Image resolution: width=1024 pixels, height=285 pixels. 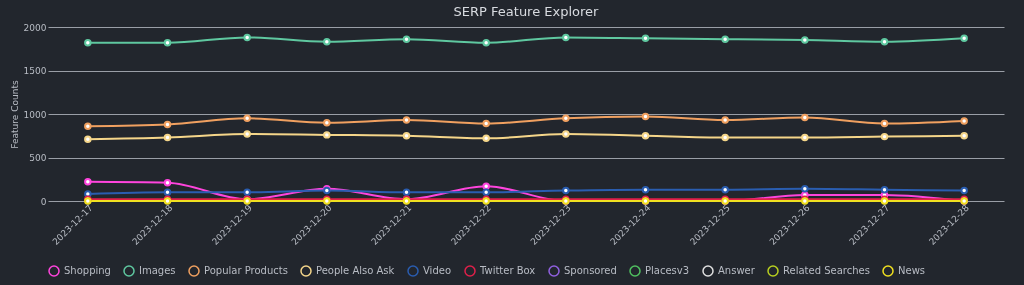 What do you see at coordinates (507, 270) in the screenshot?
I see `legend-label: Twitter Box` at bounding box center [507, 270].